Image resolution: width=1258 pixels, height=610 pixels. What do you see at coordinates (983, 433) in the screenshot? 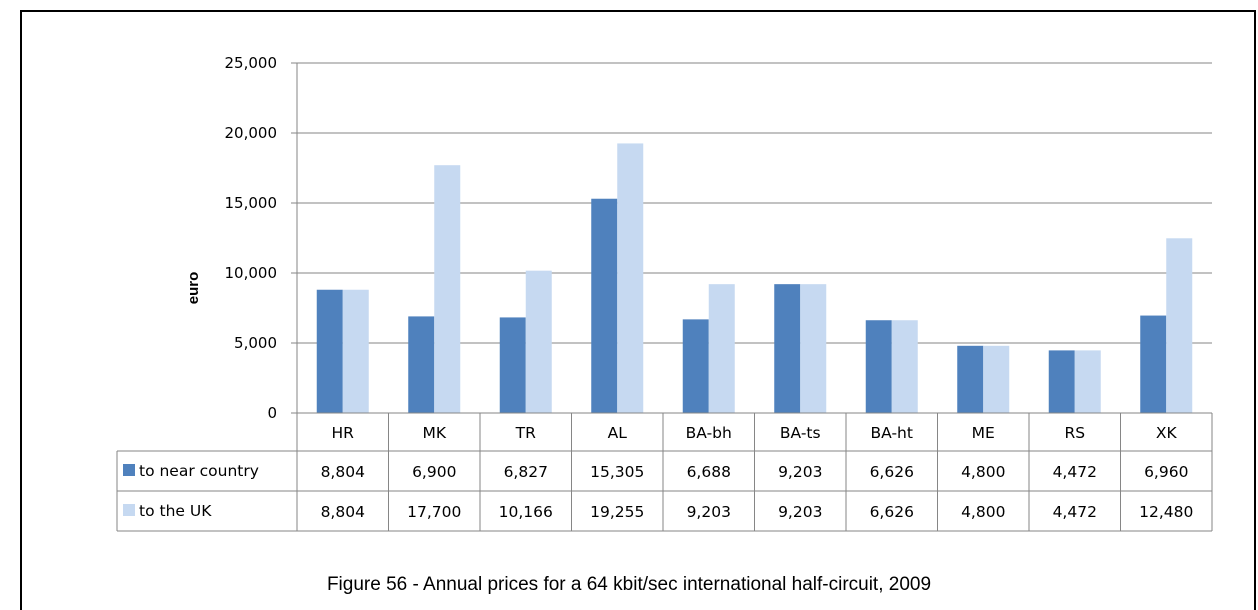
I see `category-label: ME` at bounding box center [983, 433].